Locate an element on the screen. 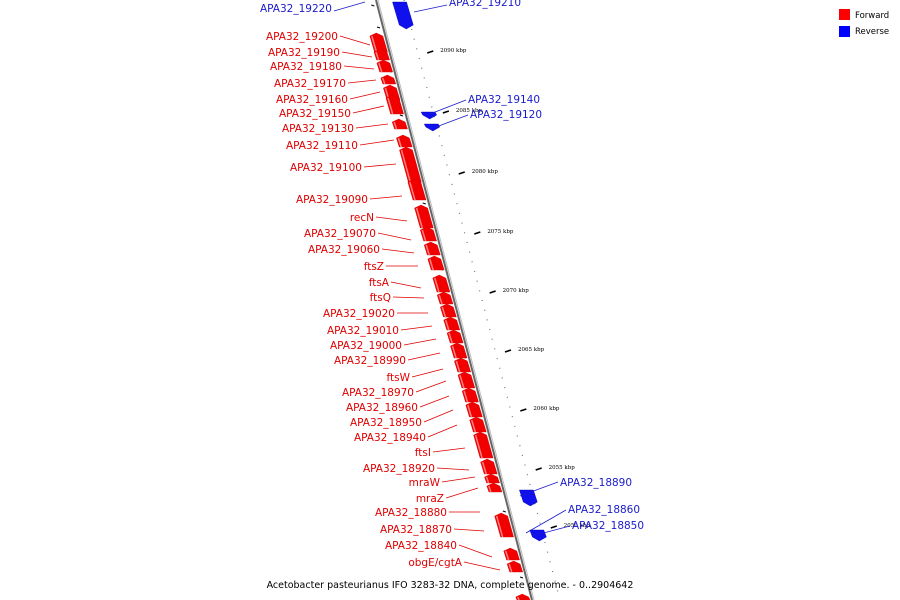  forward-gene-label: APA32_18840 is located at coordinates (421, 546).